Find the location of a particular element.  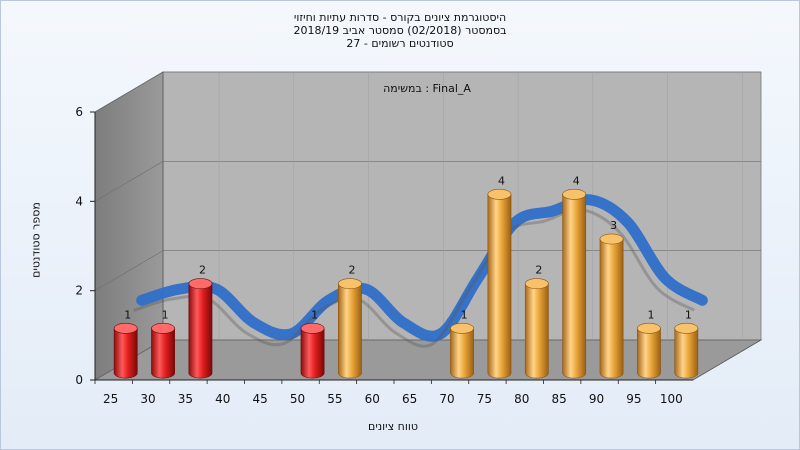

y-tick-label-0: 0 is located at coordinates (79, 380).